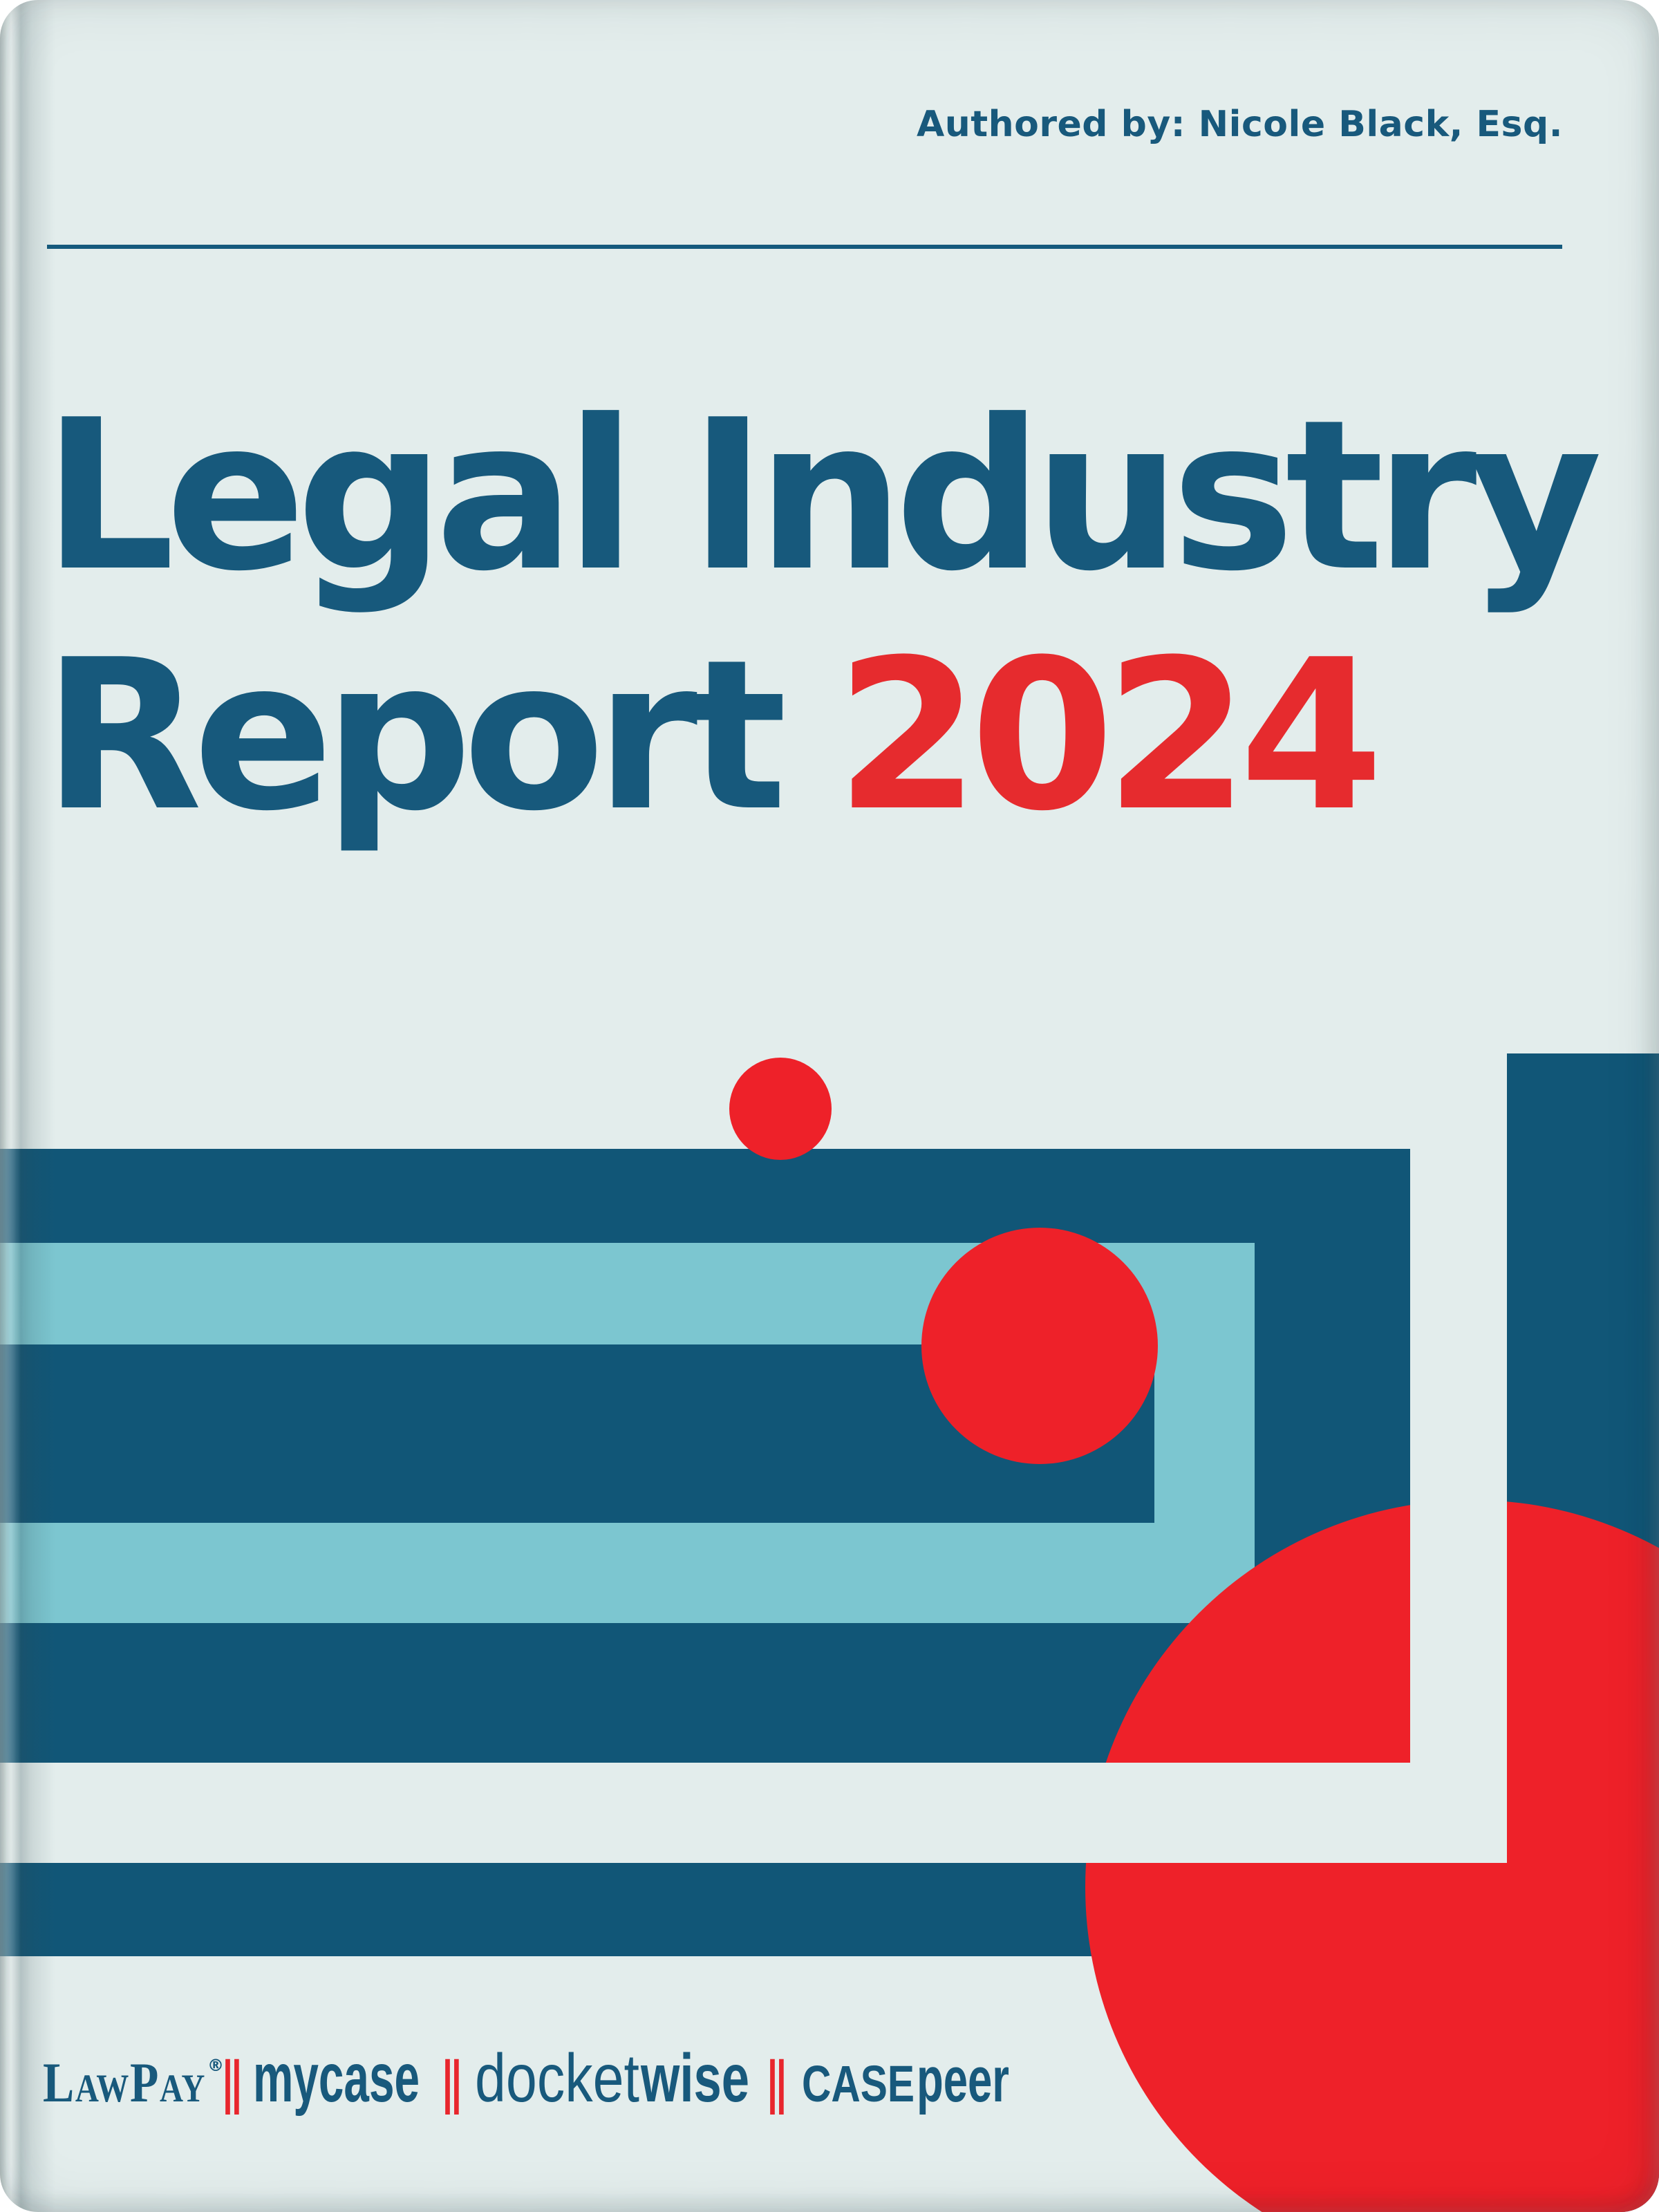  I want to click on mycase-logo: mycase, so click(337, 2078).